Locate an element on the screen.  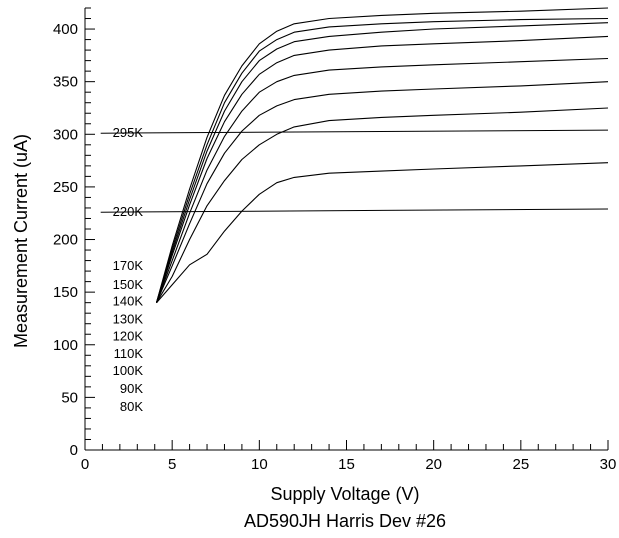
y-tick-label: 400 is located at coordinates (65, 29).